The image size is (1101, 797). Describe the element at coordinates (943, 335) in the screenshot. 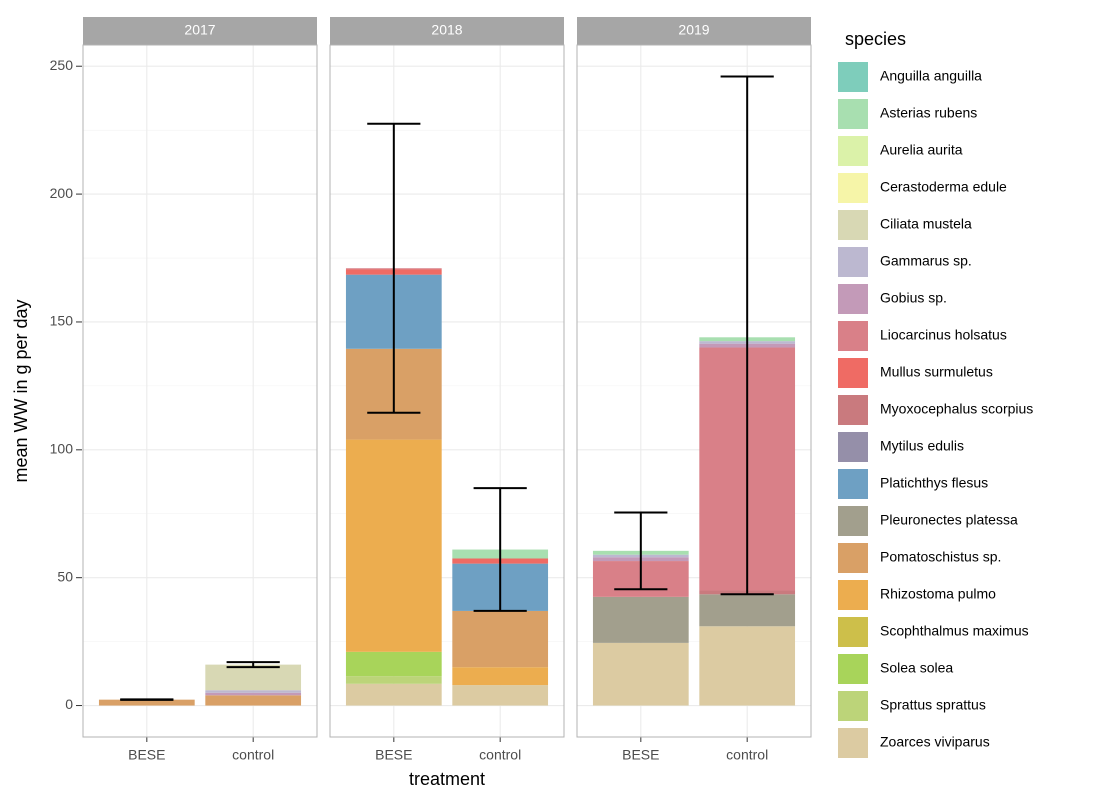

I see `legend-label: Liocarcinus holsatus` at that location.